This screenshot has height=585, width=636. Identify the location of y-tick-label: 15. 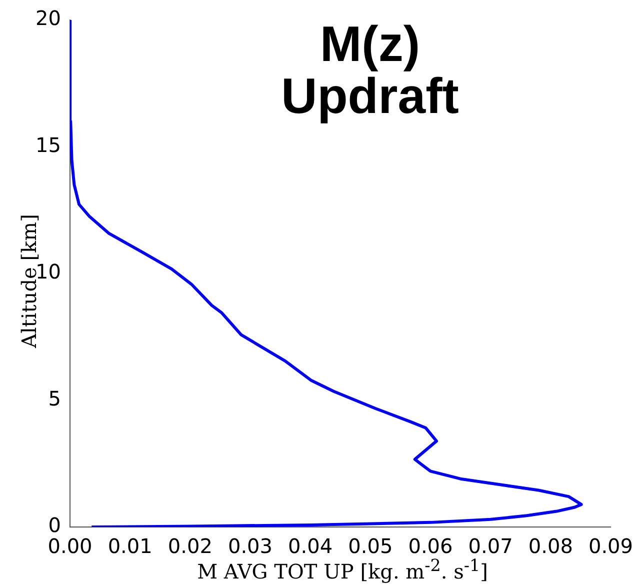
(48, 144).